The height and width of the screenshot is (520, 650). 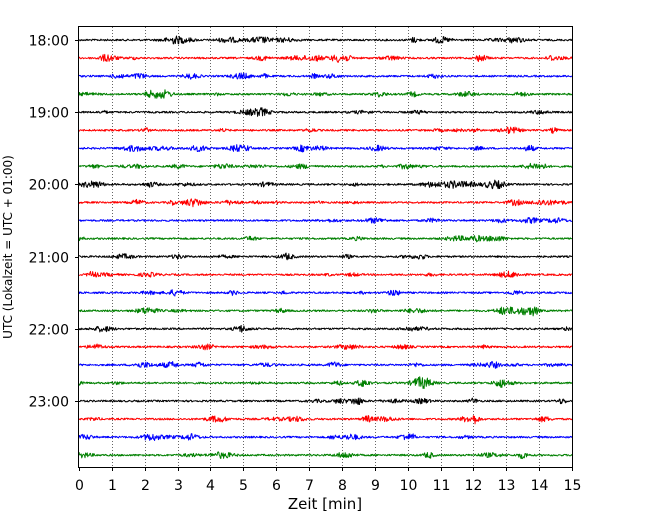 I want to click on y-tick-label-22:00: 22:00, so click(x=49, y=331).